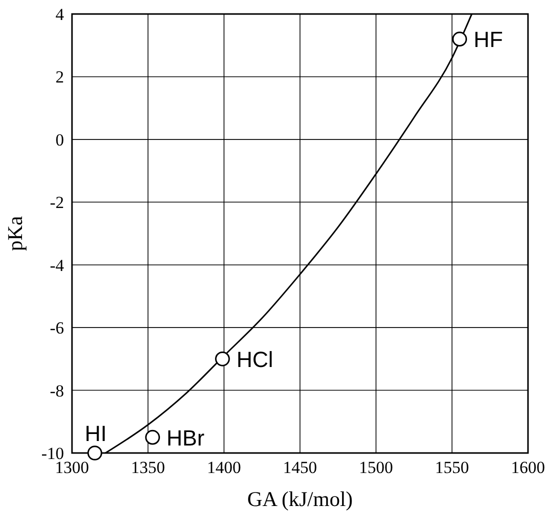 This screenshot has width=553, height=518. What do you see at coordinates (255, 359) in the screenshot?
I see `annotation: HCl` at bounding box center [255, 359].